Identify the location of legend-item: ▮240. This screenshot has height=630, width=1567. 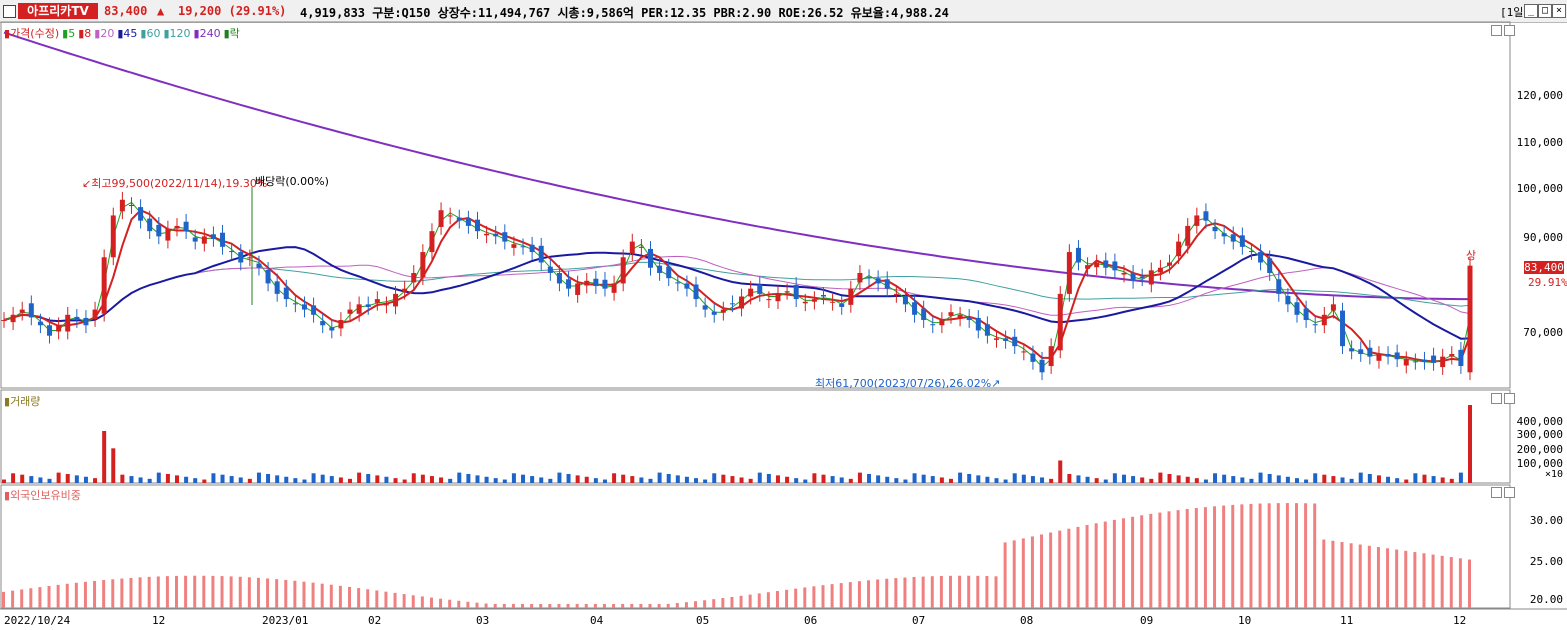
(207, 33).